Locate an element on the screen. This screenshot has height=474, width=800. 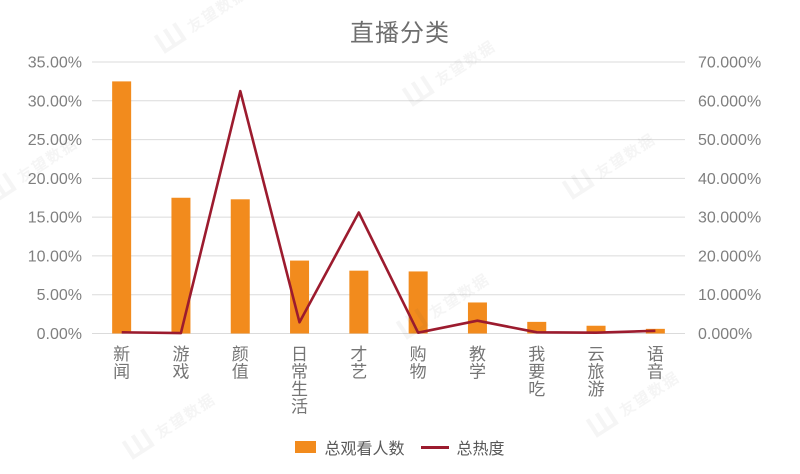
chart-title: 直播分类 is located at coordinates (400, 33).